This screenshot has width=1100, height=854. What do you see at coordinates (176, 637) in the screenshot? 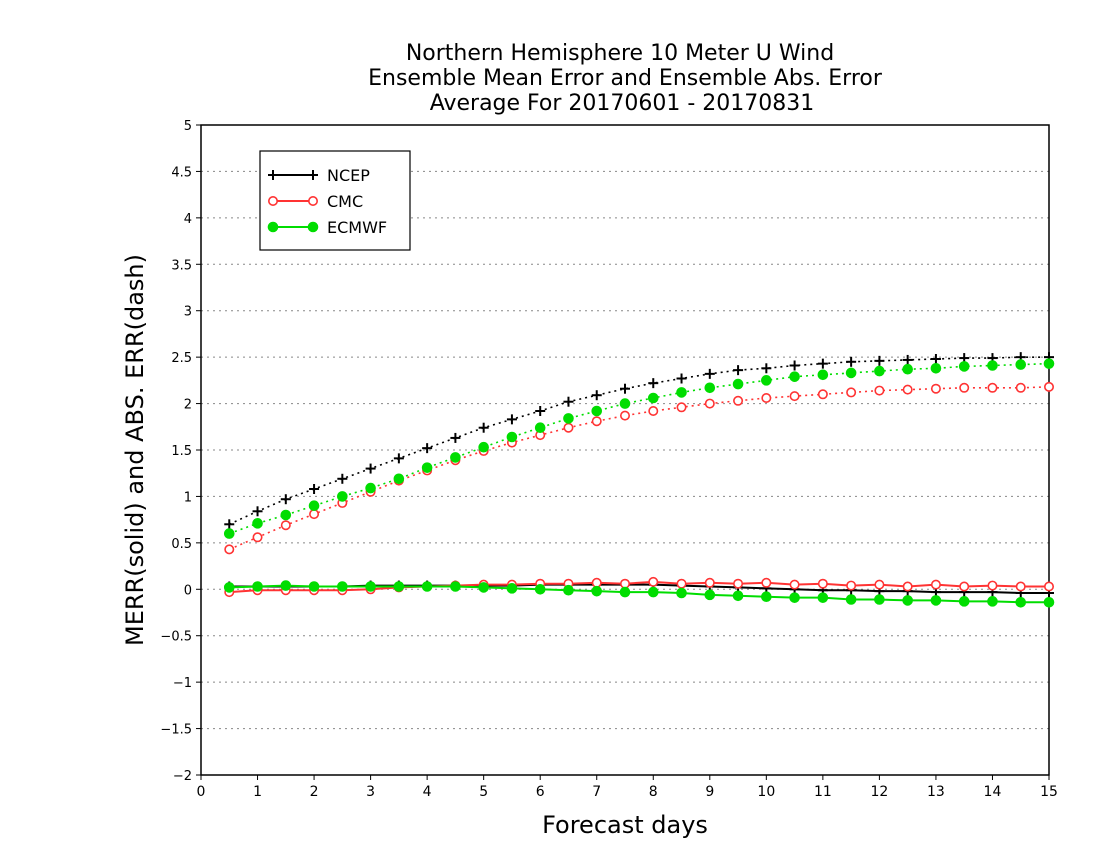
I see `y-tick-label: −0.5` at bounding box center [176, 637].